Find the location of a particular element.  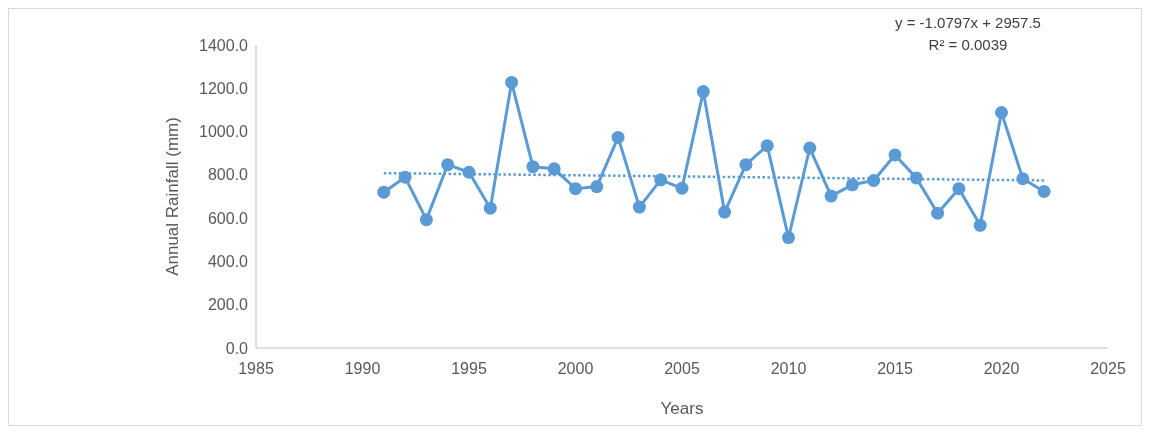

x-tick-label: 1985 is located at coordinates (256, 368).